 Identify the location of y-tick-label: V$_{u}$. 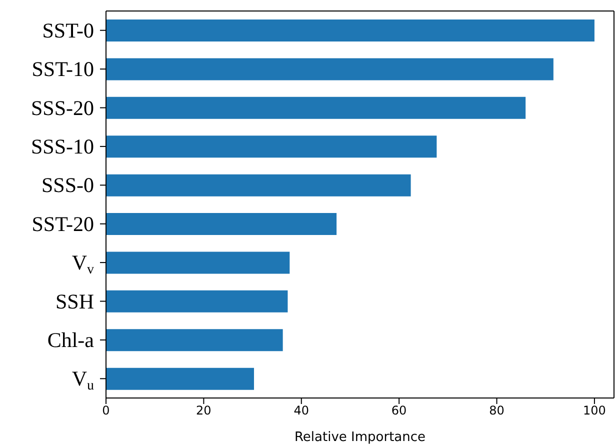
(83, 380).